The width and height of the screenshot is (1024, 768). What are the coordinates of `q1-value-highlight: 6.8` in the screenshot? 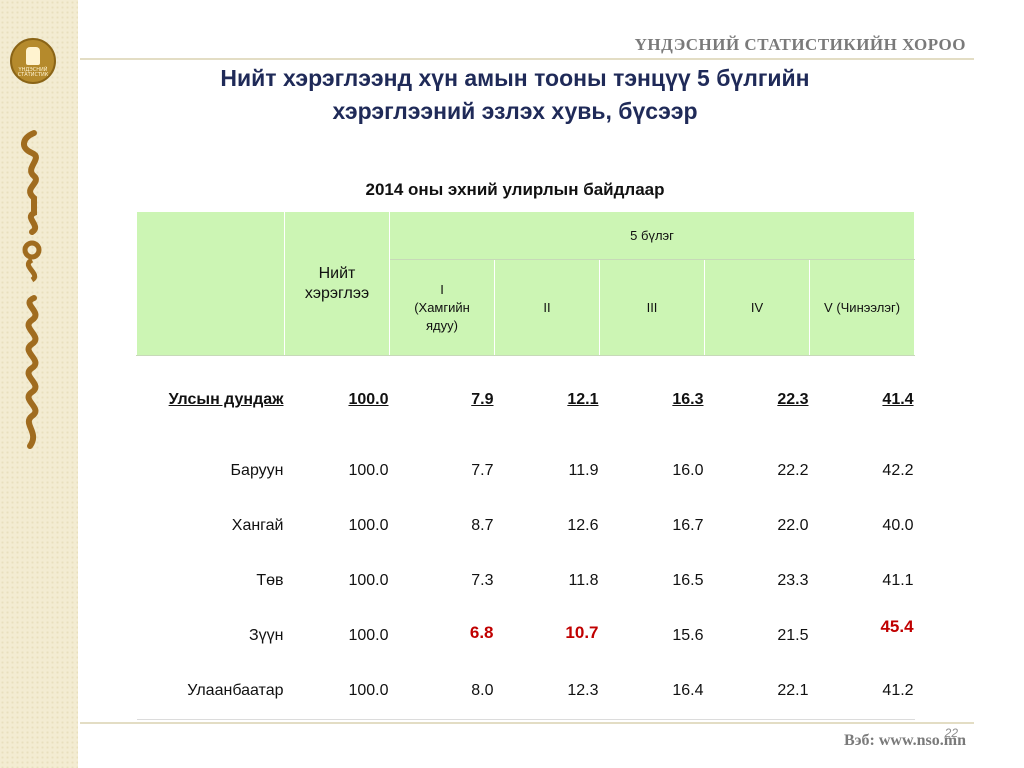 It's located at (481, 632).